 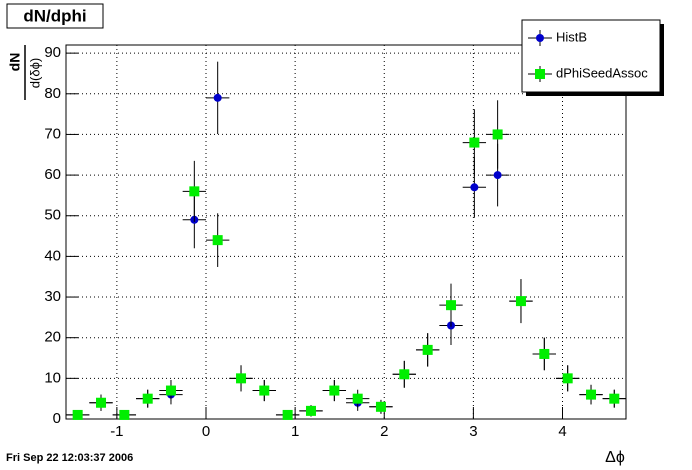 I want to click on y-label-numerator: dN, so click(x=15, y=62).